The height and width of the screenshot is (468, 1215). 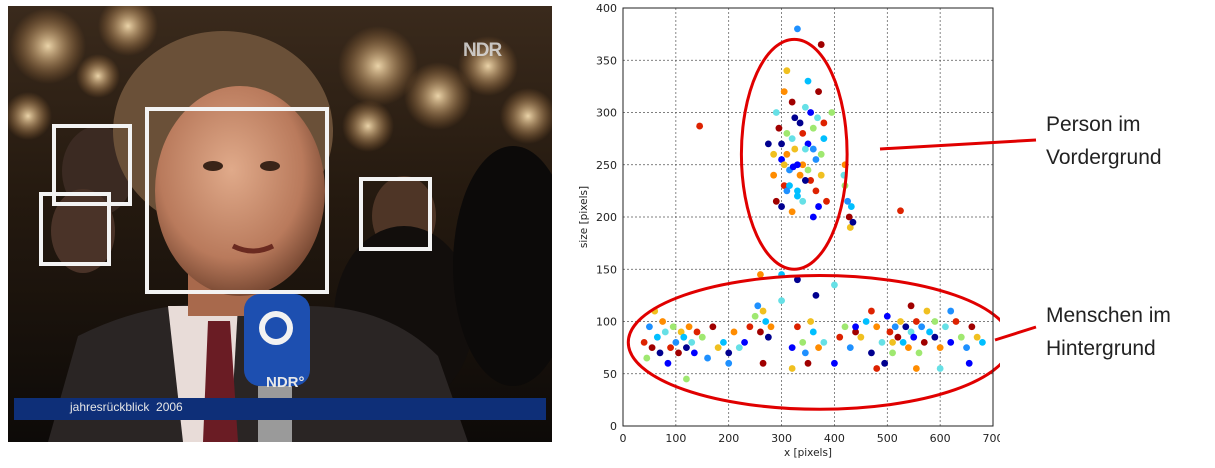 I want to click on y-tick-label: 150, so click(x=606, y=269).